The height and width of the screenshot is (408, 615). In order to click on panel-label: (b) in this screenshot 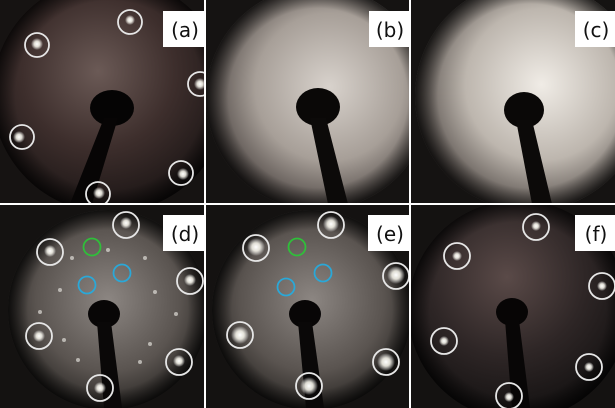, I will do `click(390, 30)`.